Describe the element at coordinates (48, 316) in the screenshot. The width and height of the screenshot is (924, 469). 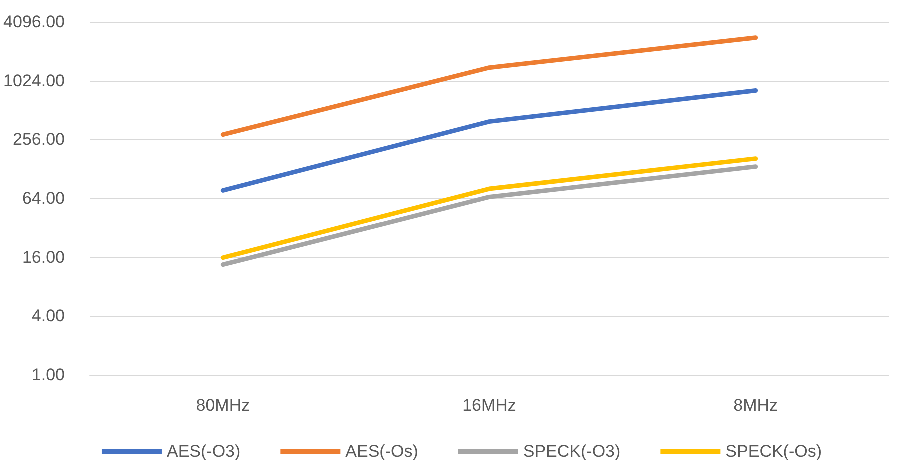
I see `y-tick-label: 4.00` at that location.